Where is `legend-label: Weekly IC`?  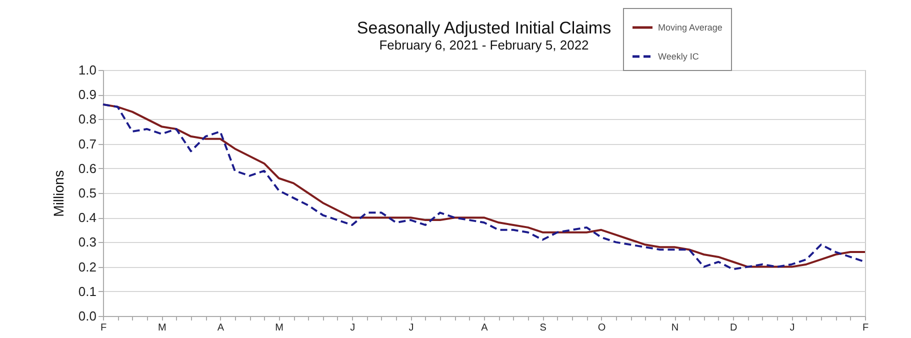 legend-label: Weekly IC is located at coordinates (679, 57).